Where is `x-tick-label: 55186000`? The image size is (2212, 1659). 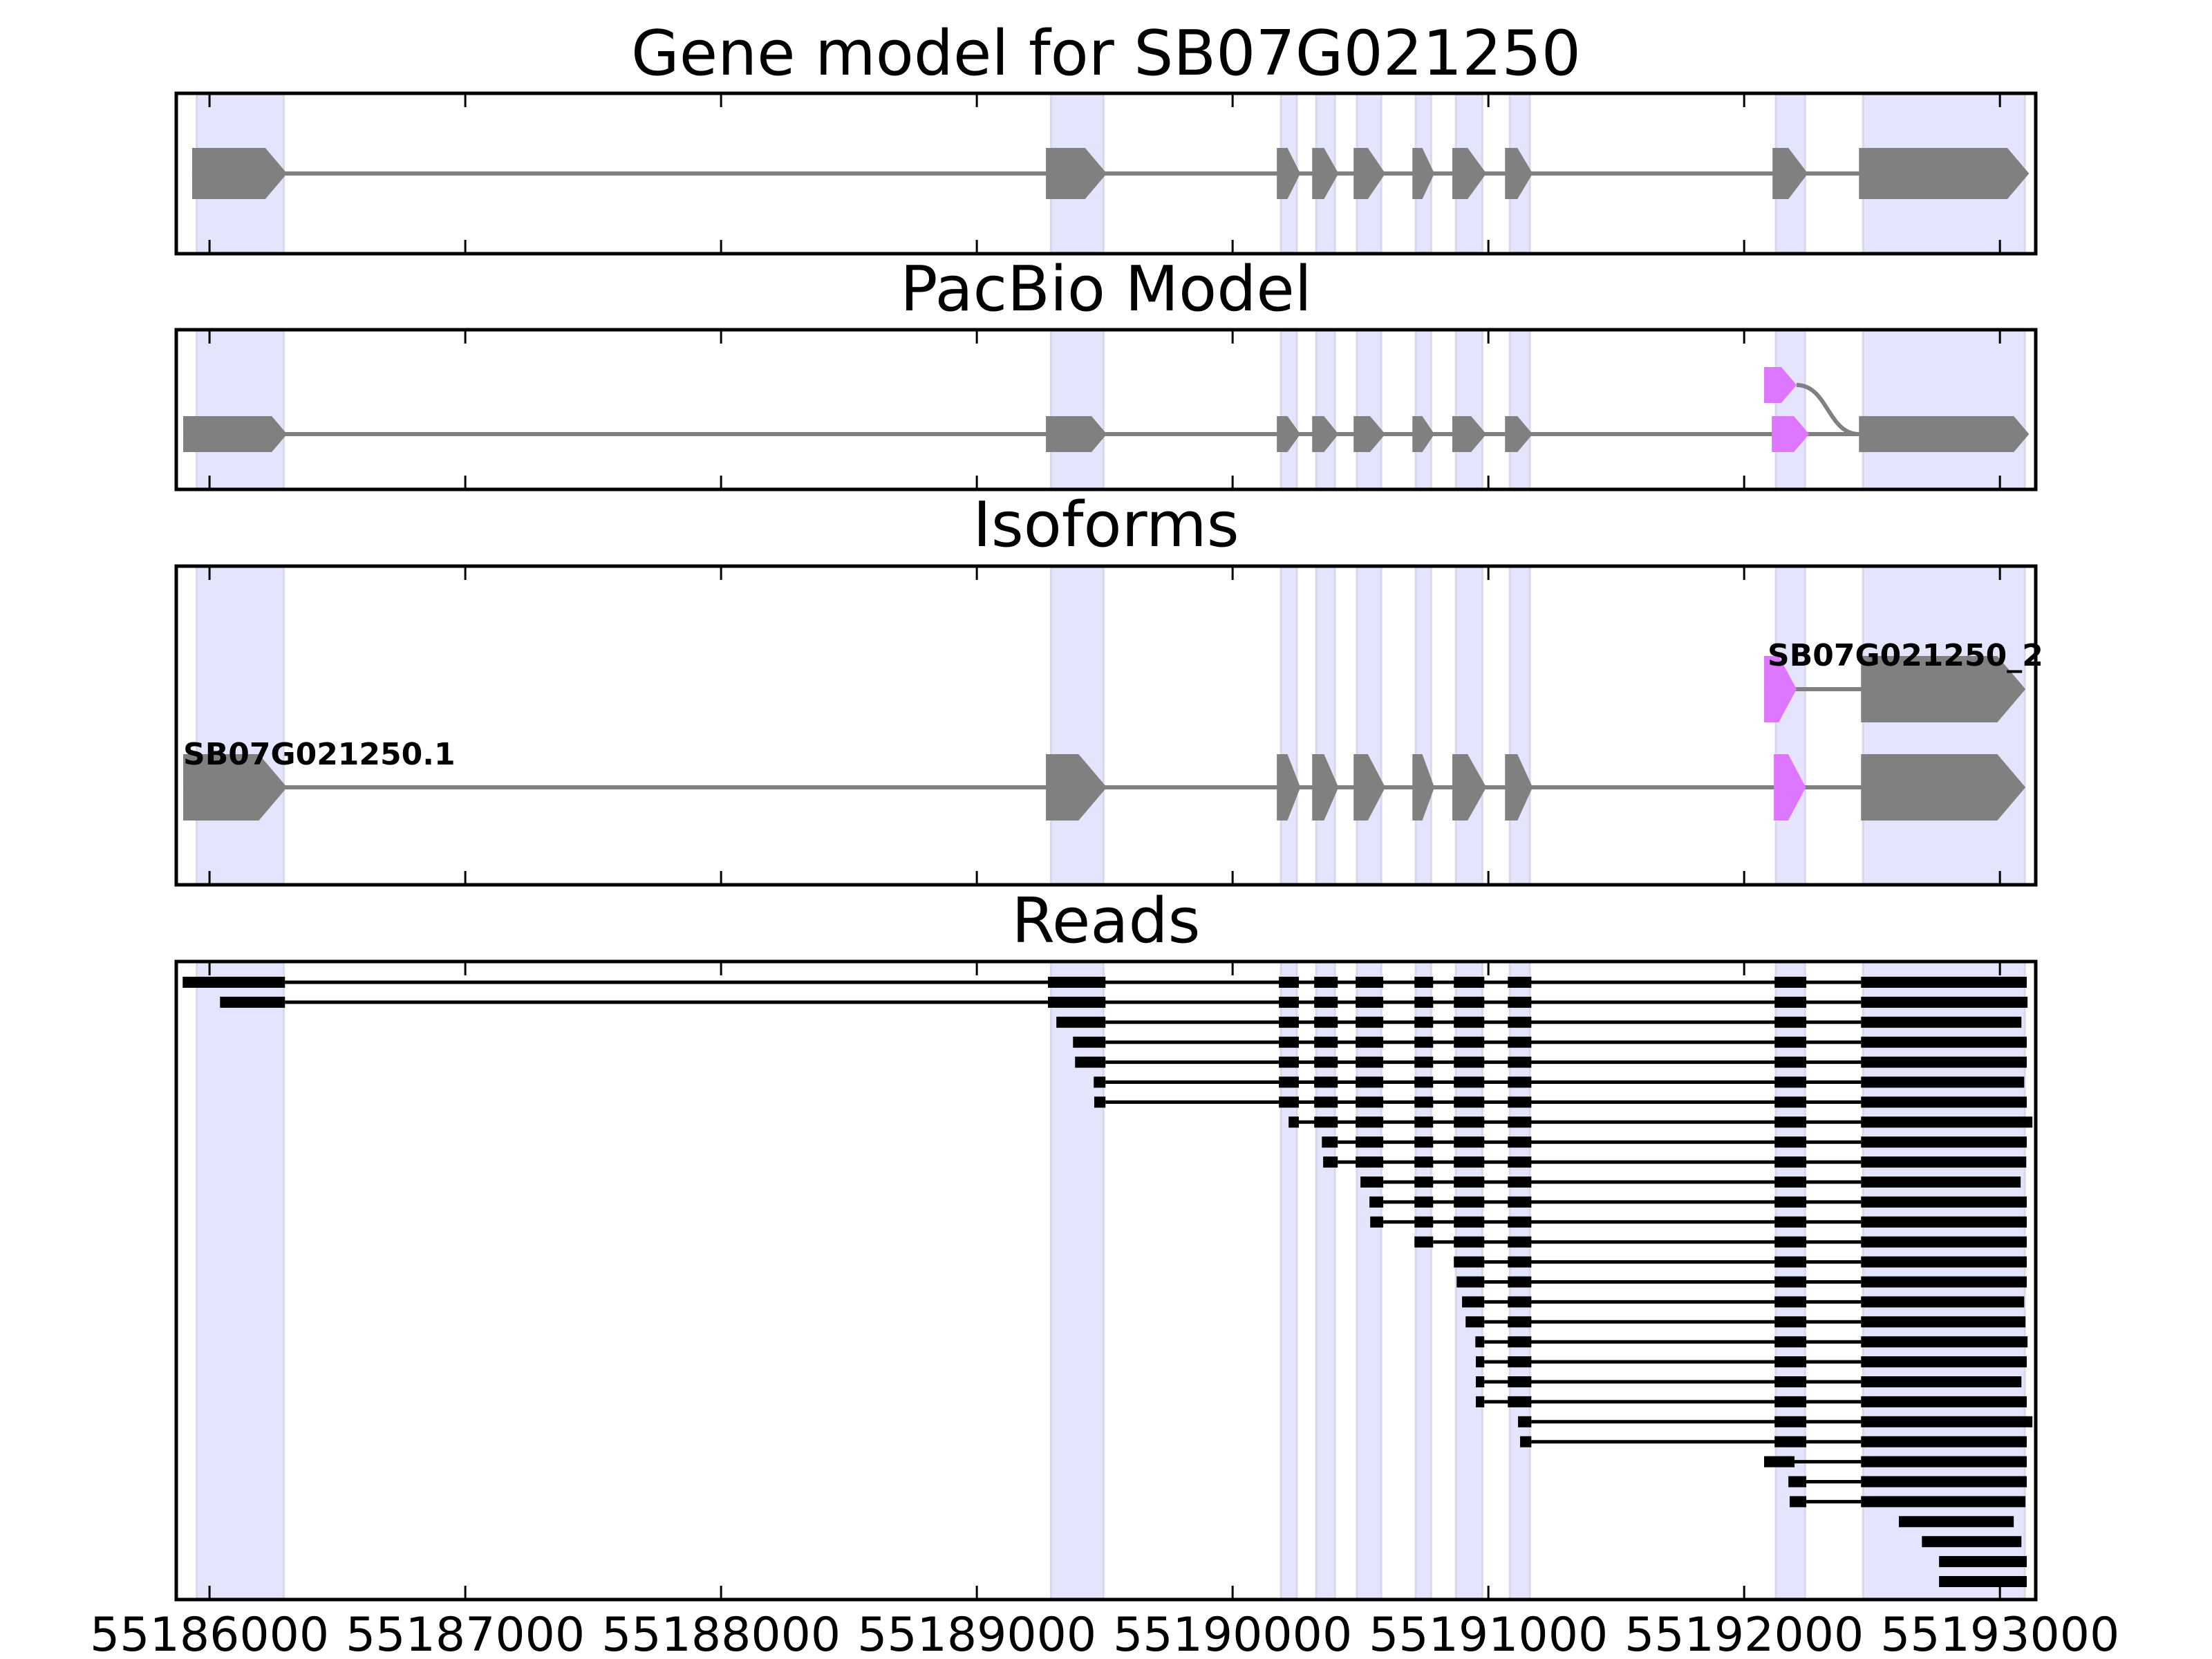
x-tick-label: 55186000 is located at coordinates (209, 1633).